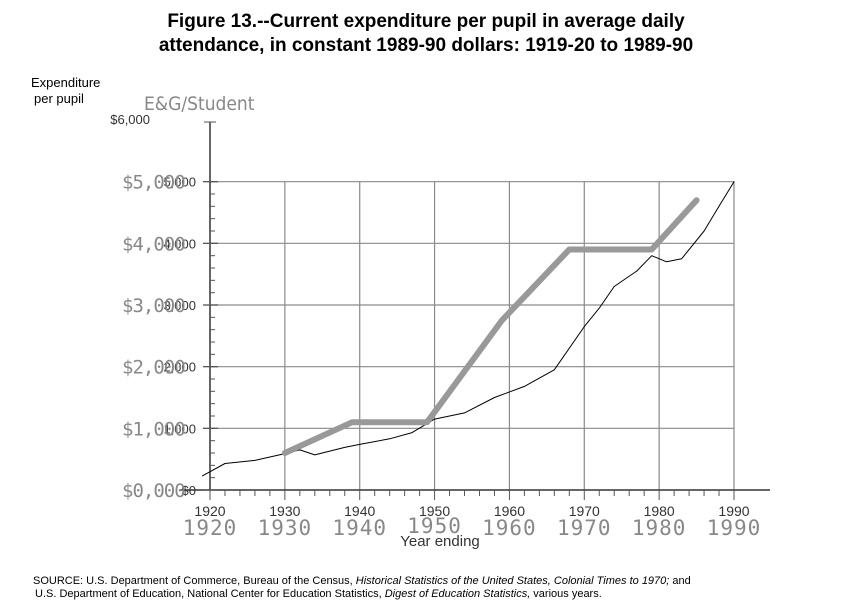  What do you see at coordinates (179, 428) in the screenshot?
I see `y-tick-label: 1,000` at bounding box center [179, 428].